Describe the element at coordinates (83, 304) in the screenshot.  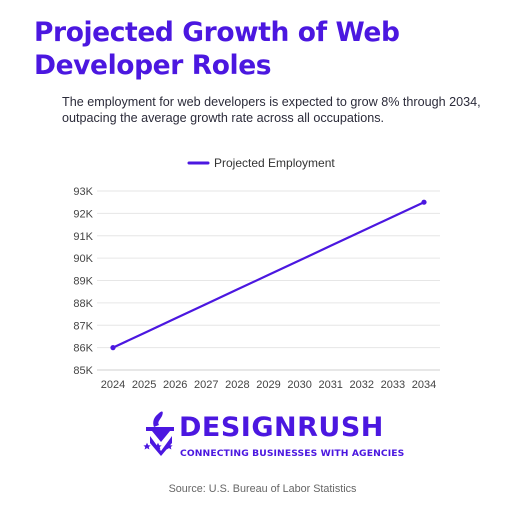
I see `y-tick-label: 88K` at that location.